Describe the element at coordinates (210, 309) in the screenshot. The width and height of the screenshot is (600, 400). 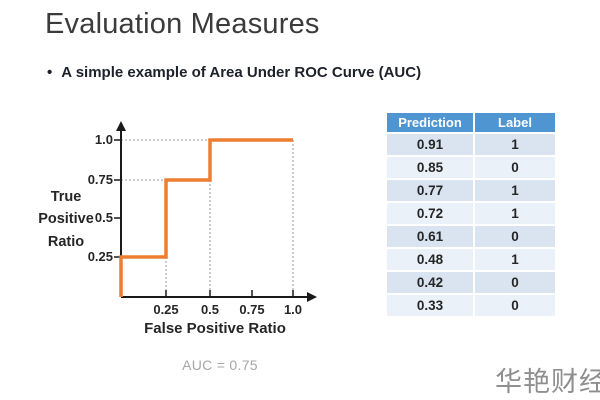
I see `x-tick-0.5: 0.5` at that location.